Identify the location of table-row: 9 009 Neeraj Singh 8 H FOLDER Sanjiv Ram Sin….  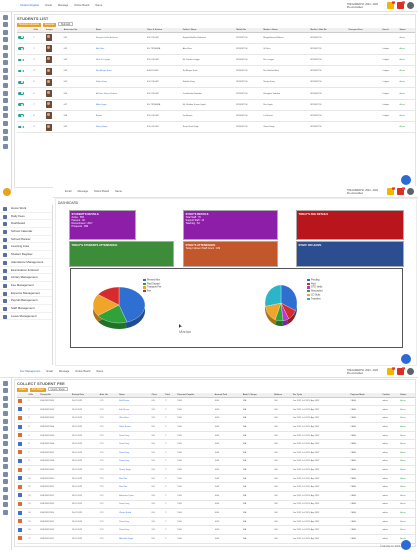
(216, 127).